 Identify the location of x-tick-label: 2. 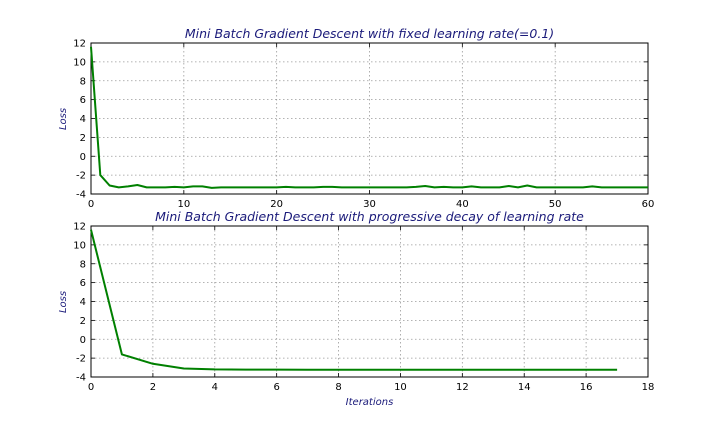
(153, 387).